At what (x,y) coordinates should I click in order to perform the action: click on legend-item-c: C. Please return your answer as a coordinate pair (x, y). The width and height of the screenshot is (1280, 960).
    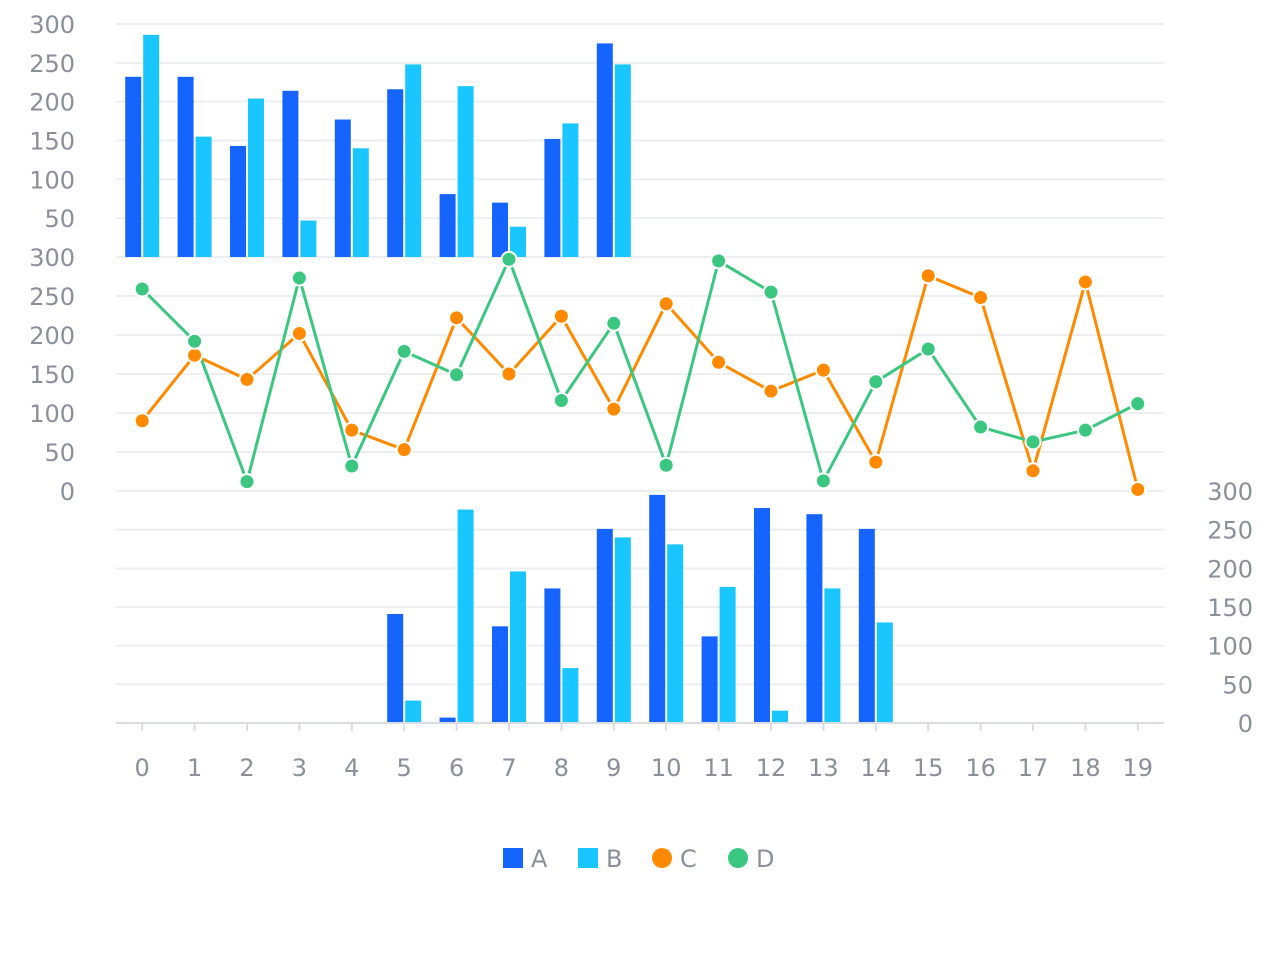
    Looking at the image, I should click on (674, 859).